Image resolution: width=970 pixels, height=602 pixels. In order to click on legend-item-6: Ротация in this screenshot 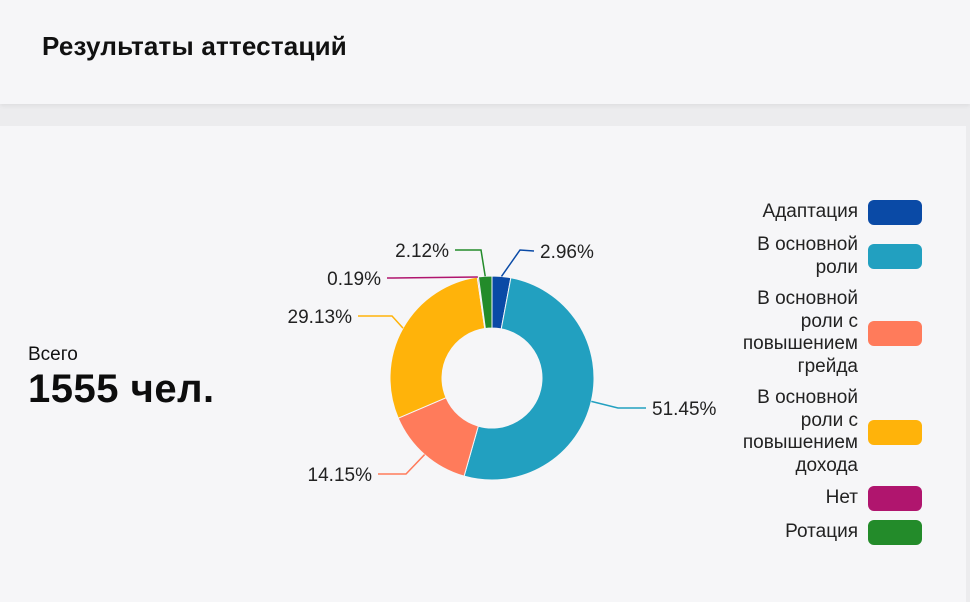, I will do `click(792, 532)`.